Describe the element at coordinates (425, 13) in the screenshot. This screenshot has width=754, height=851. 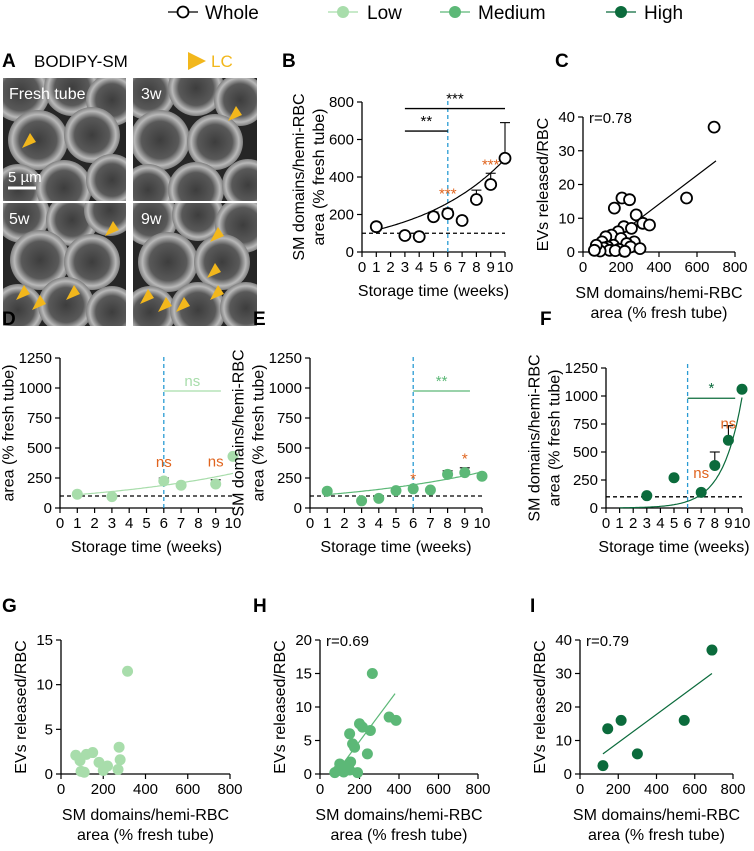
I see `legend: Whole Low Medium High` at that location.